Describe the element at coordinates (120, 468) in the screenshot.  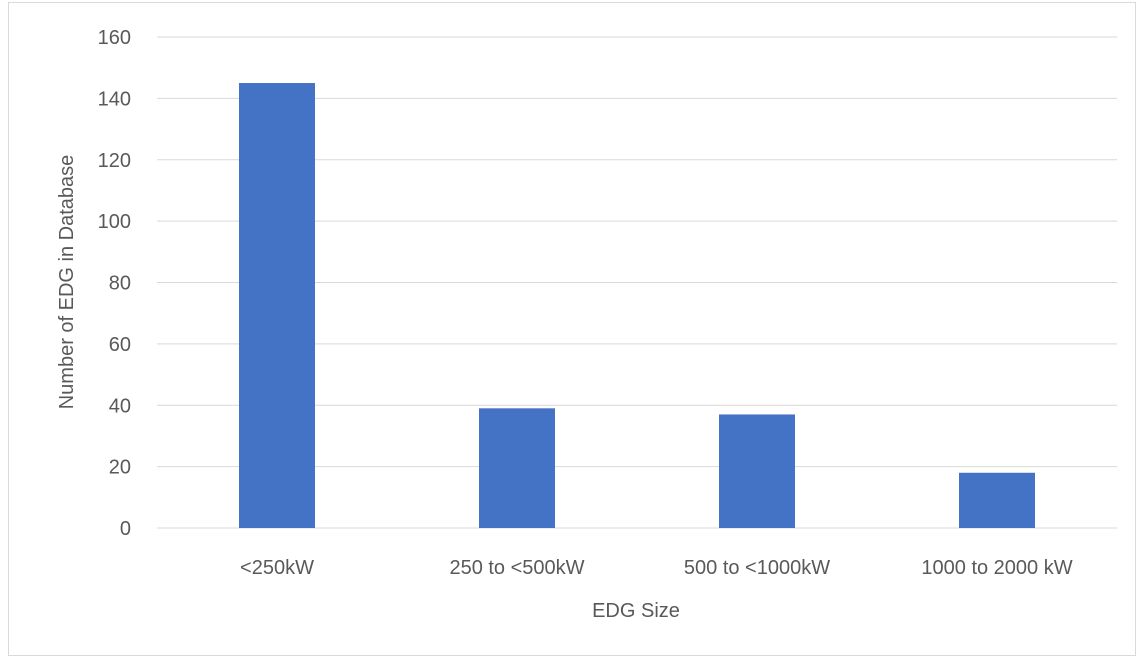
I see `y-tick-label: 20` at that location.